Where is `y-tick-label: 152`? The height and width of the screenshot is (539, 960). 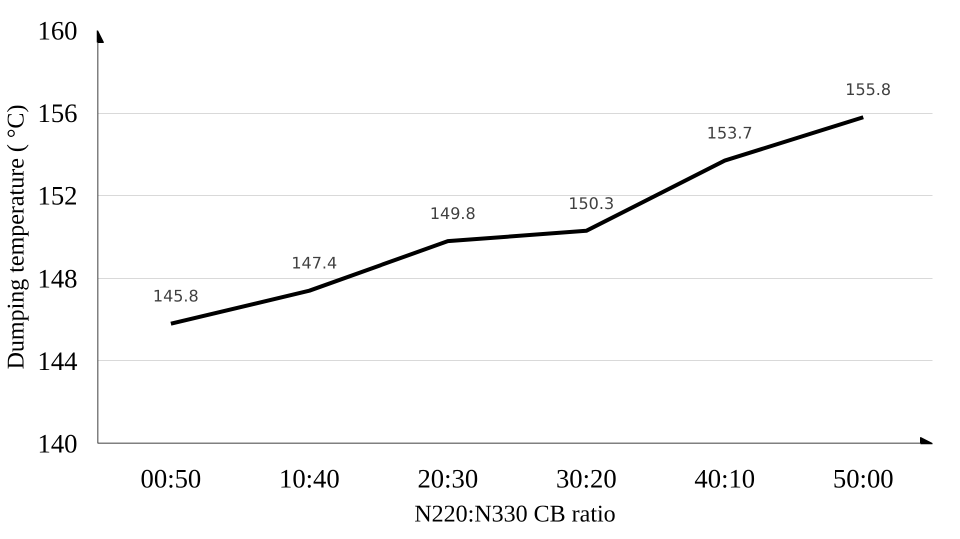 y-tick-label: 152 is located at coordinates (58, 195).